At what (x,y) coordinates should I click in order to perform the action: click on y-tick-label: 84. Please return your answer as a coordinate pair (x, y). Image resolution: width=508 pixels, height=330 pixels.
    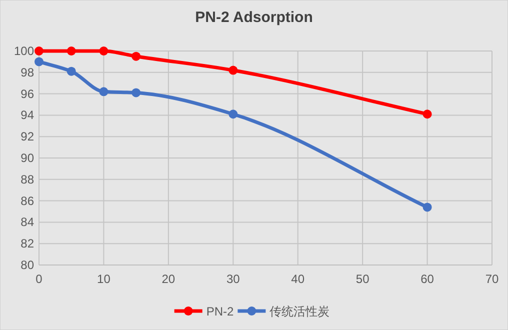
    Looking at the image, I should click on (27, 222).